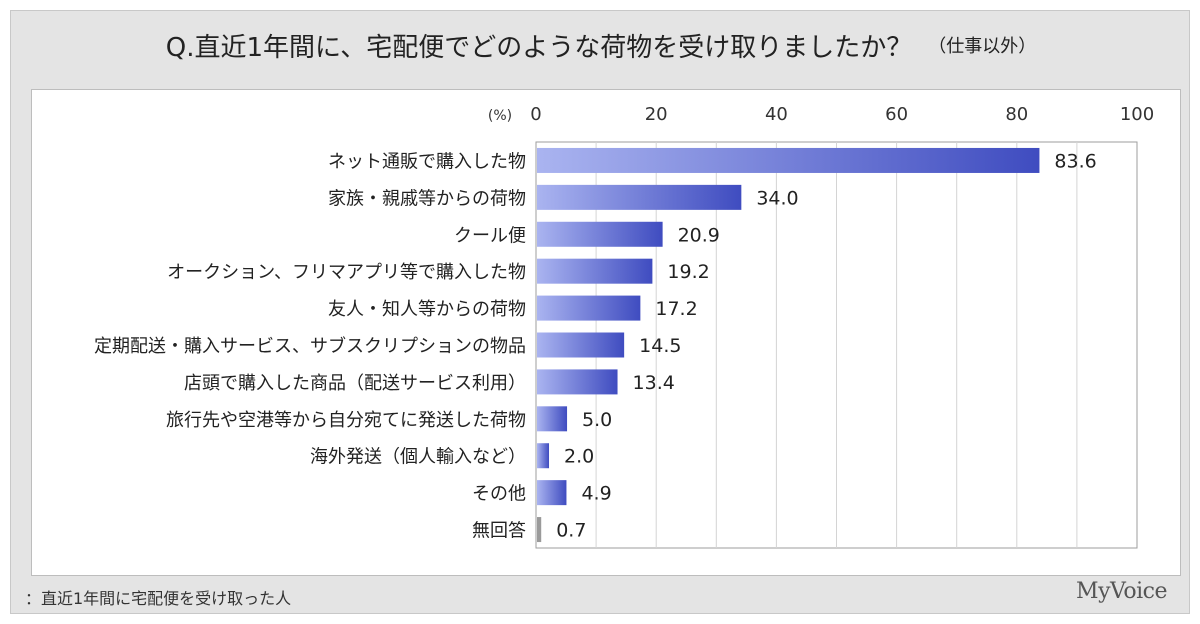 The height and width of the screenshot is (624, 1200). Describe the element at coordinates (571, 531) in the screenshot. I see `value-label: 0.7` at that location.